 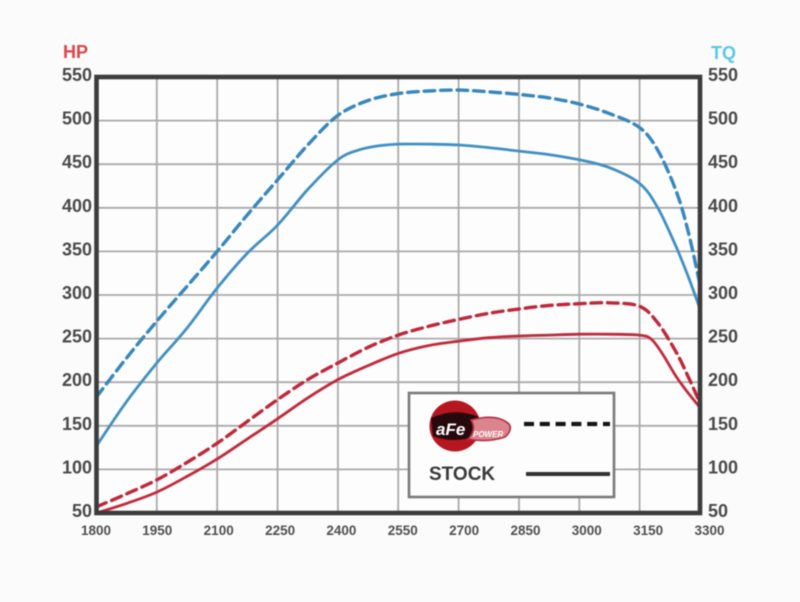 I want to click on svg-text: 3150, so click(x=648, y=530).